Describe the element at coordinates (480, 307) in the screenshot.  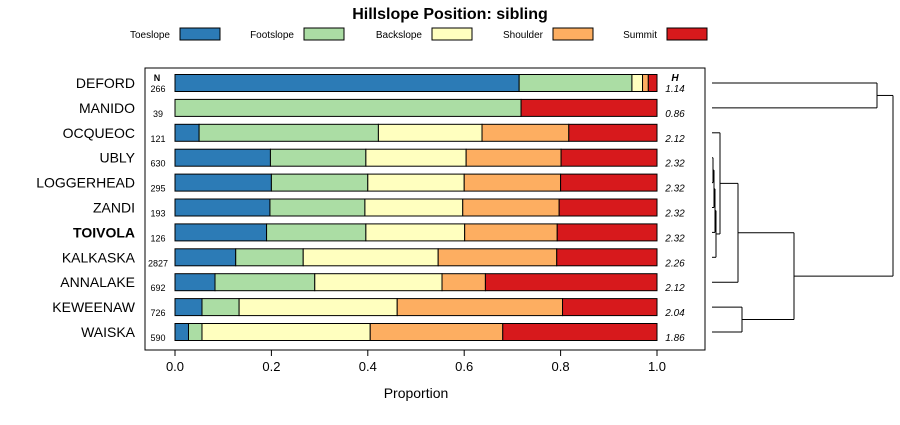
I see `bar-keweenaw-shoulder` at that location.